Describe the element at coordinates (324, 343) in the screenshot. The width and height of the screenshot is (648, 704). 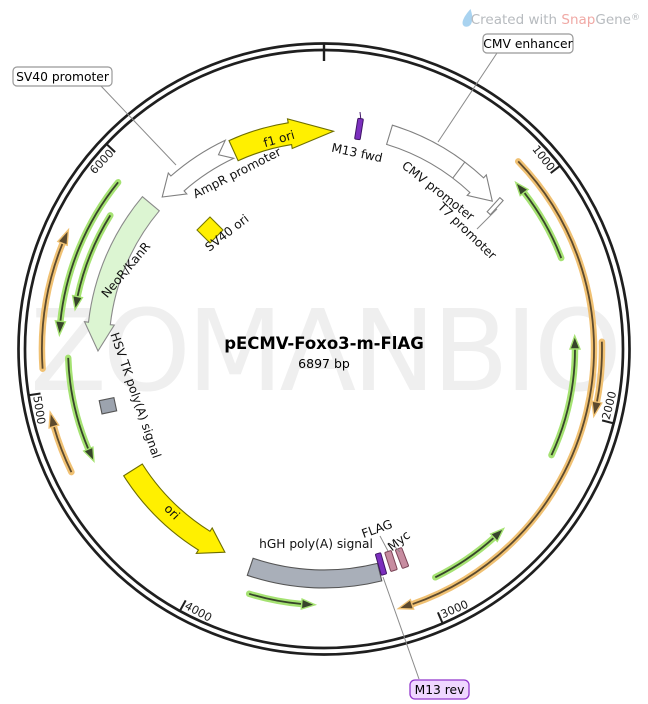
I see `plasmid-name: pECMV-Foxo3-m-FlAG` at that location.